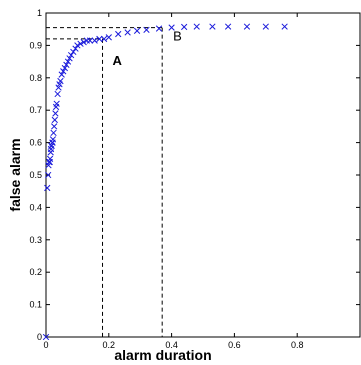  What do you see at coordinates (15, 174) in the screenshot?
I see `y-axis-label: false alarm` at bounding box center [15, 174].